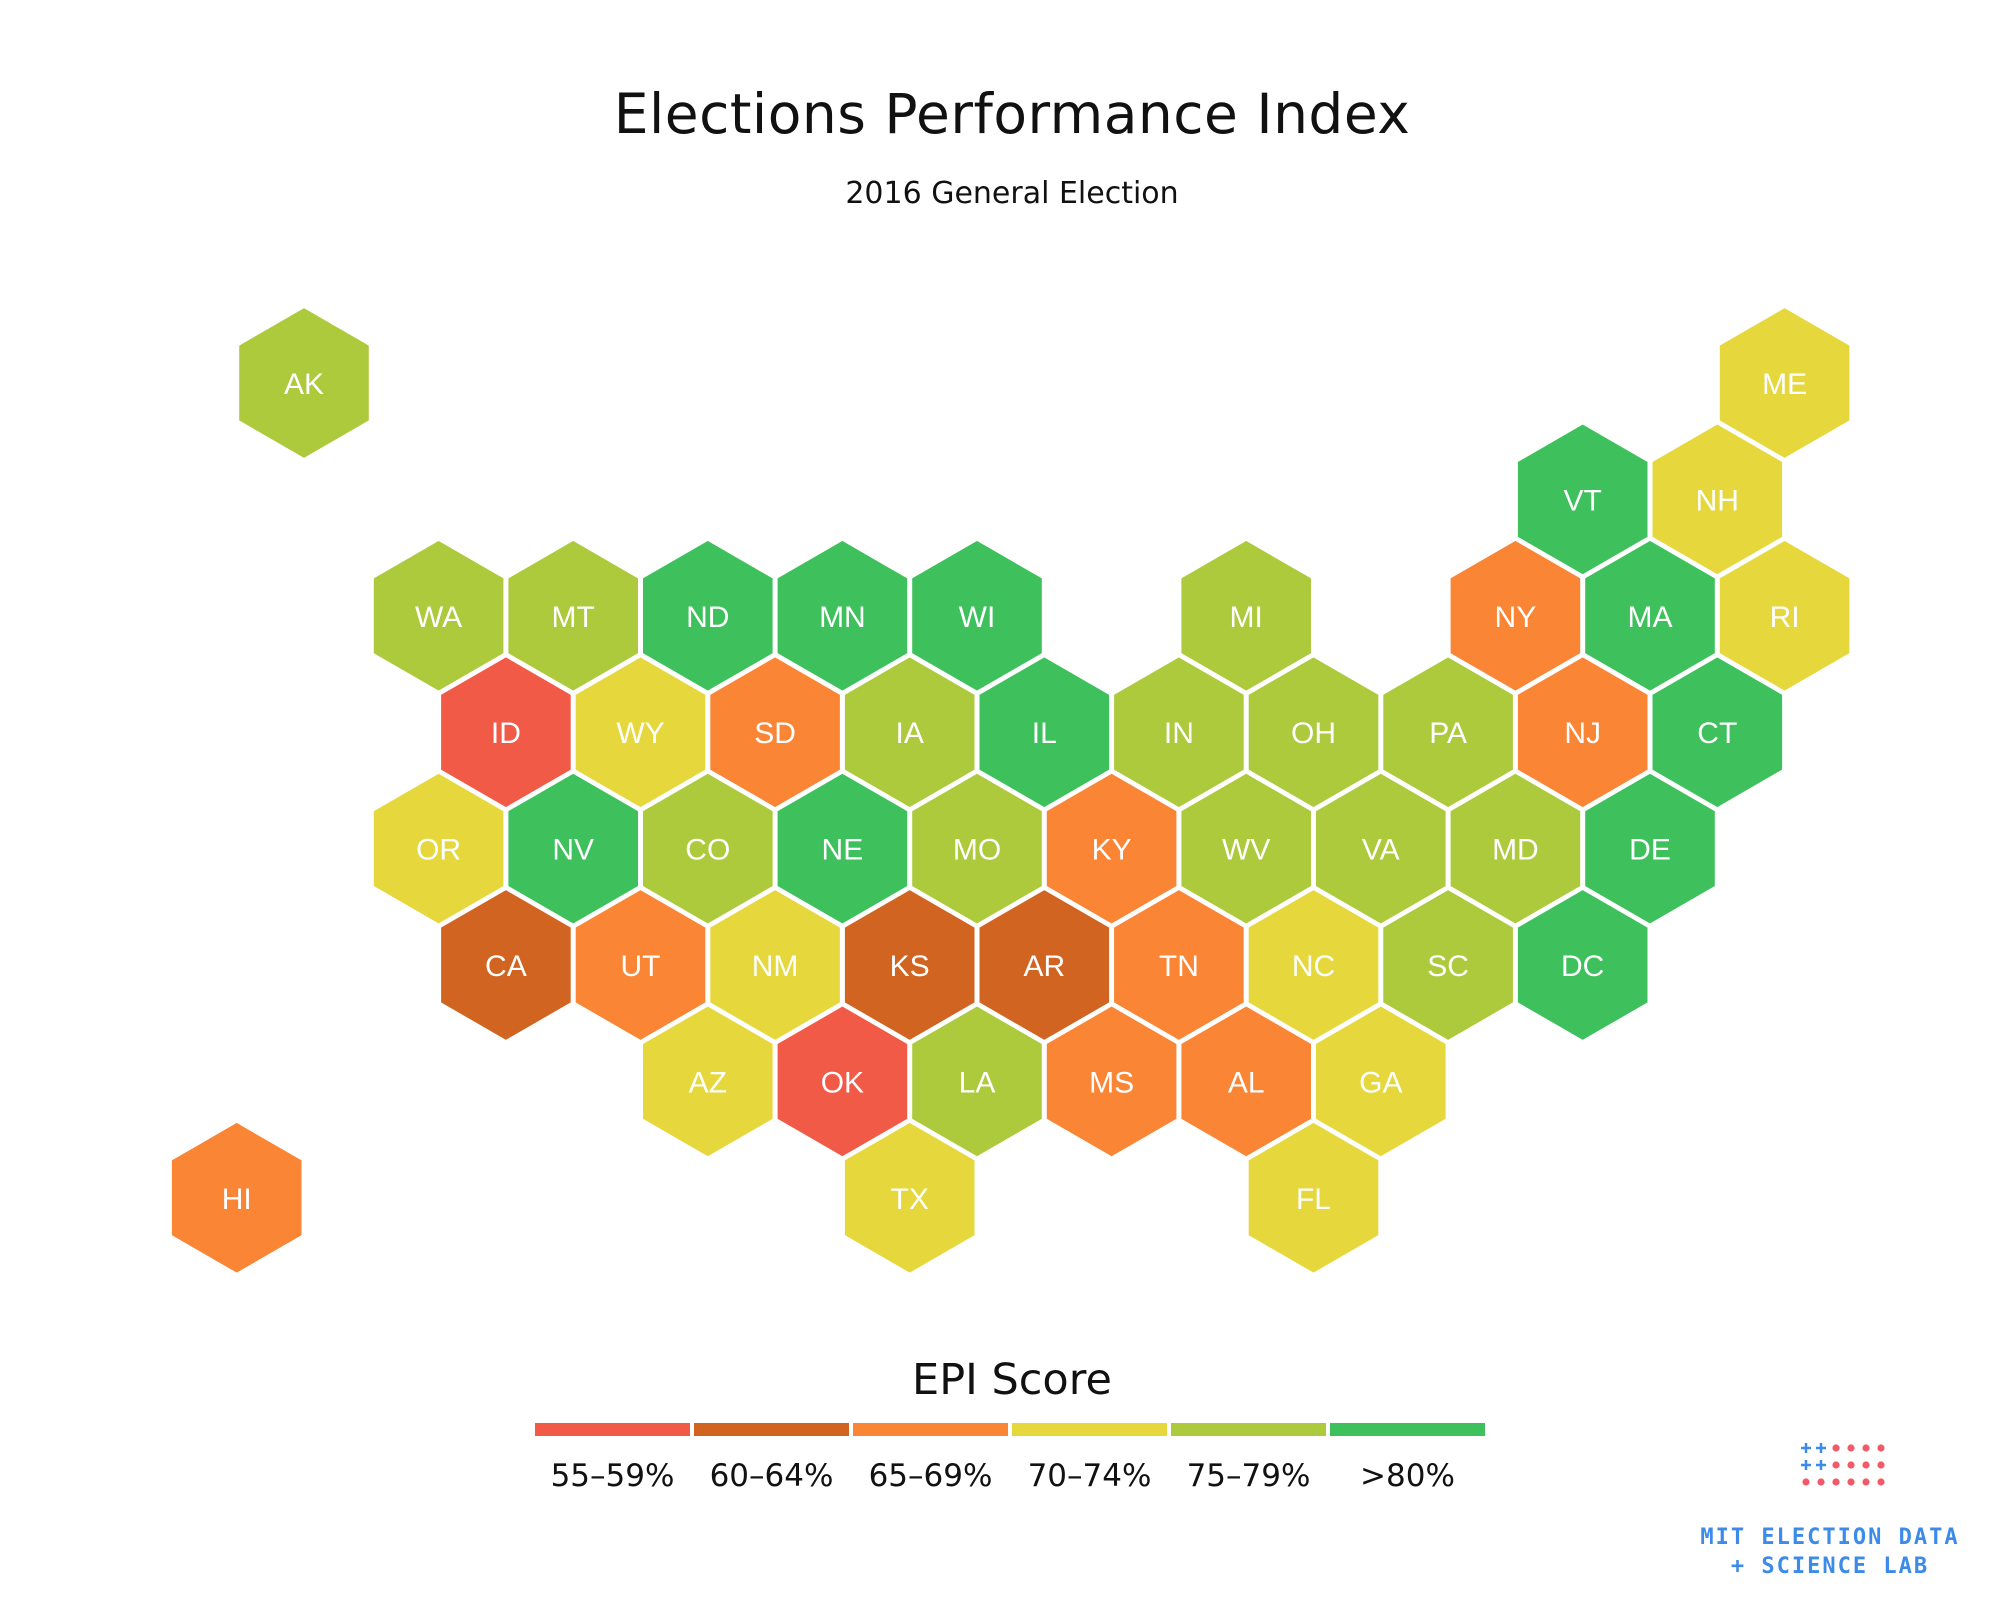  I want to click on state-label: IN, so click(1179, 733).